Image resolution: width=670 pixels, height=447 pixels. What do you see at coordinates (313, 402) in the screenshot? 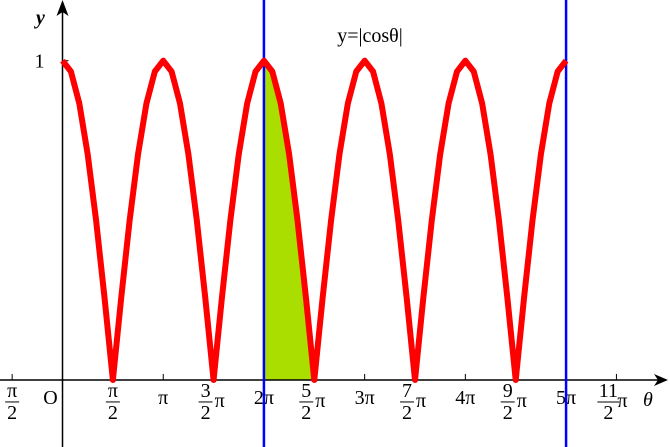
I see `x-tick-label: 5 2π` at bounding box center [313, 402].